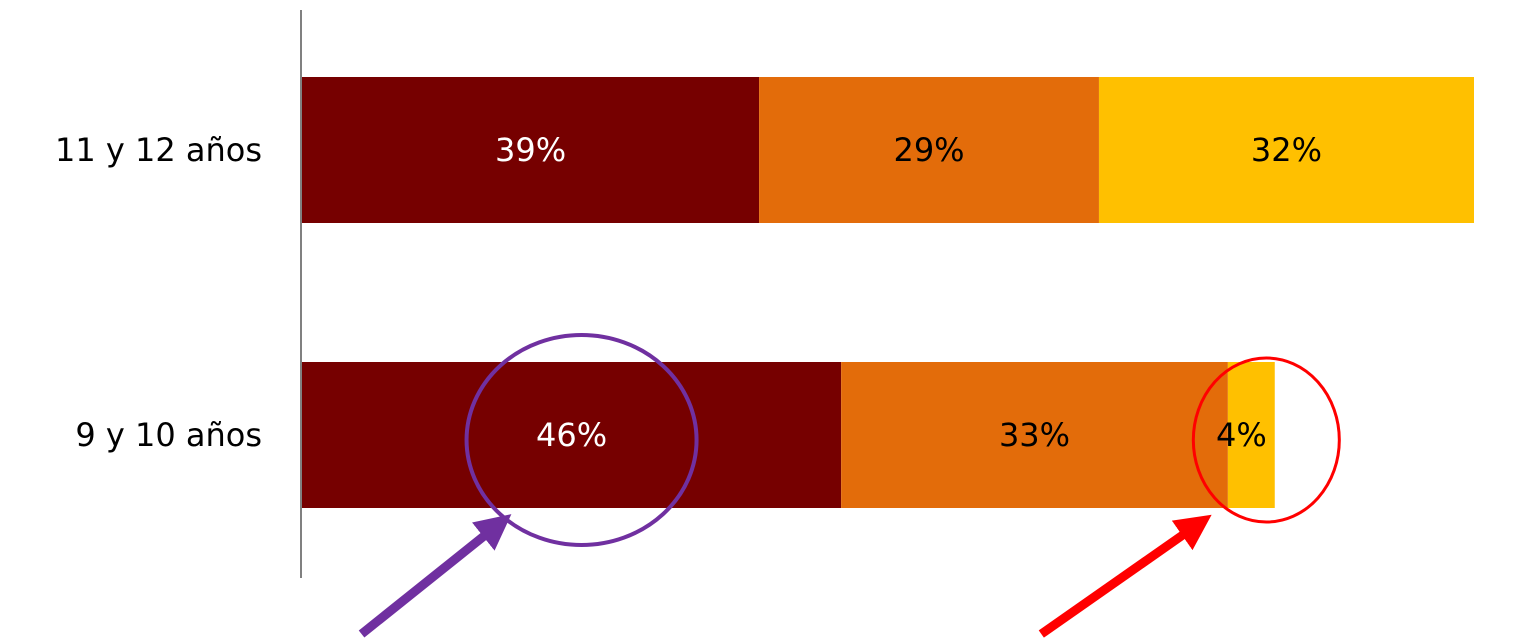 The image size is (1539, 644). What do you see at coordinates (1241, 435) in the screenshot?
I see `data-label: 4%` at bounding box center [1241, 435].